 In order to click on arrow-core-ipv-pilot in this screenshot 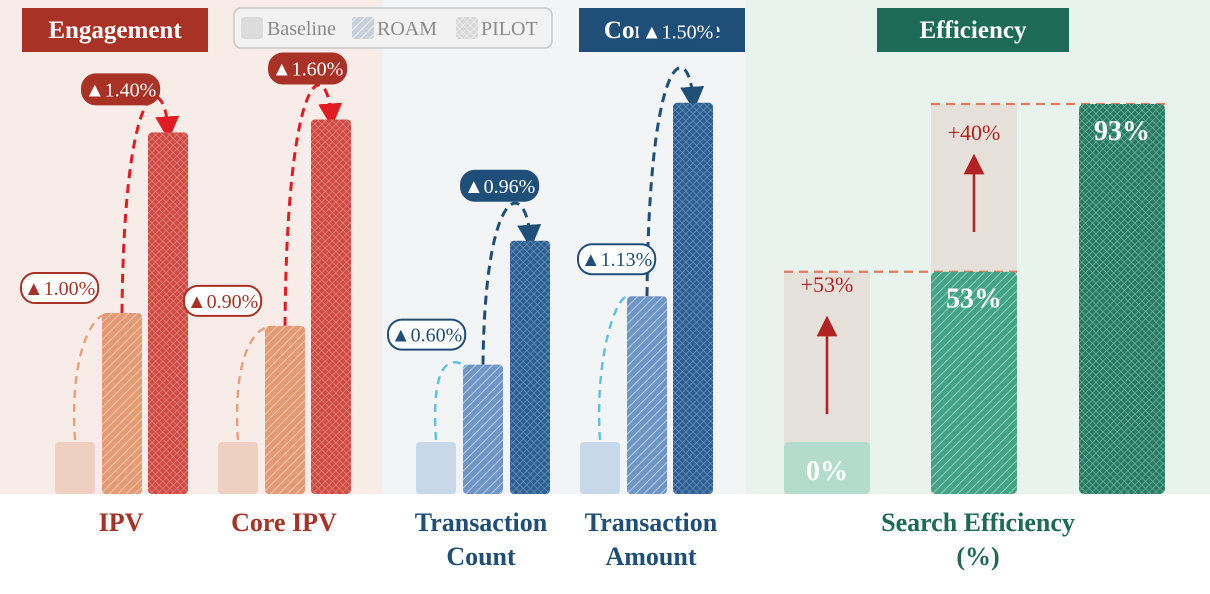, I will do `click(313, 204)`.